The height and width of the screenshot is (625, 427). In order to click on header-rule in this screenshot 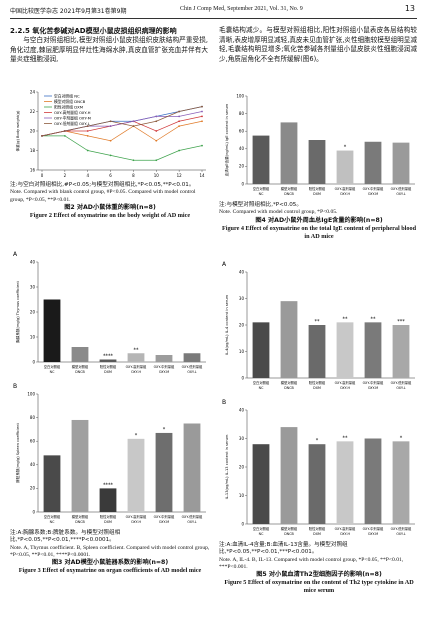, I will do `click(213, 18)`.